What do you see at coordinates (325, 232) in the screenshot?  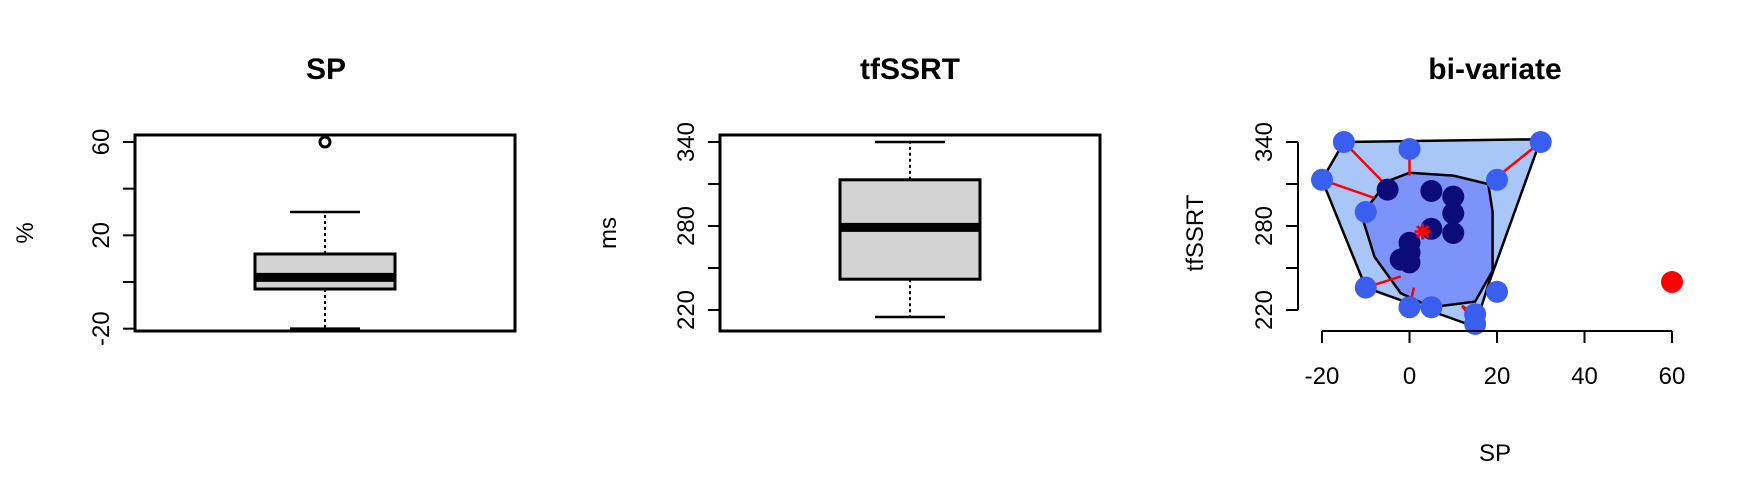 I see `sp-box-group` at bounding box center [325, 232].